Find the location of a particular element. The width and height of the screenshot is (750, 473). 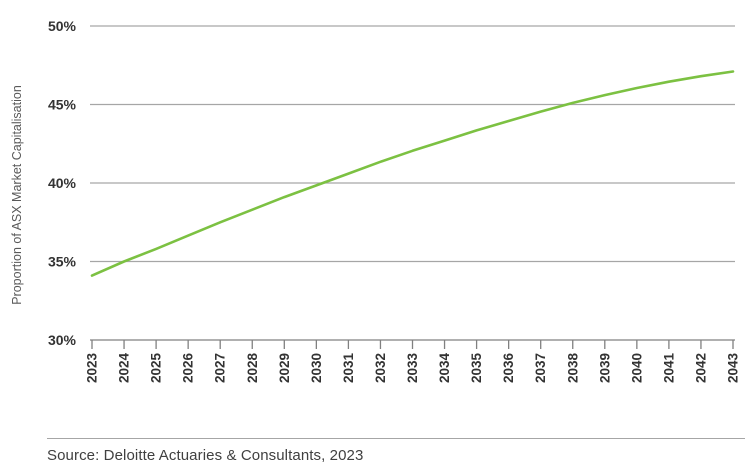

source-divider is located at coordinates (396, 438).